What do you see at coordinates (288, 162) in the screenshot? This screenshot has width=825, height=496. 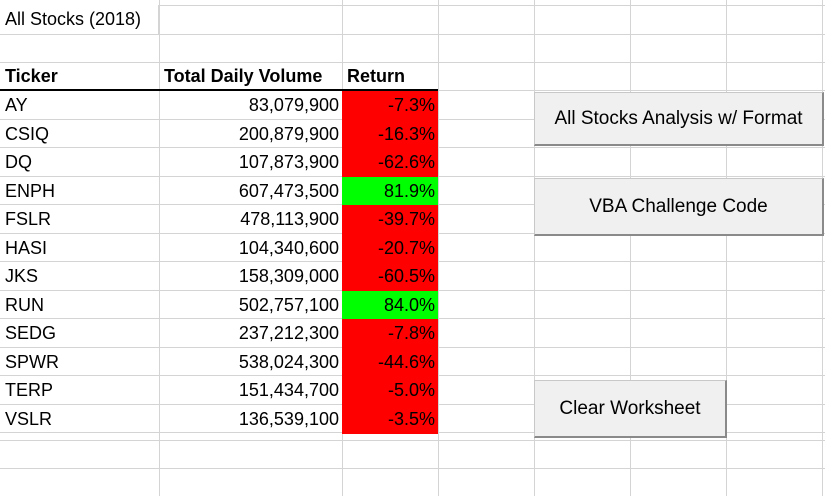 I see `cell-volume: 107,873,900` at bounding box center [288, 162].